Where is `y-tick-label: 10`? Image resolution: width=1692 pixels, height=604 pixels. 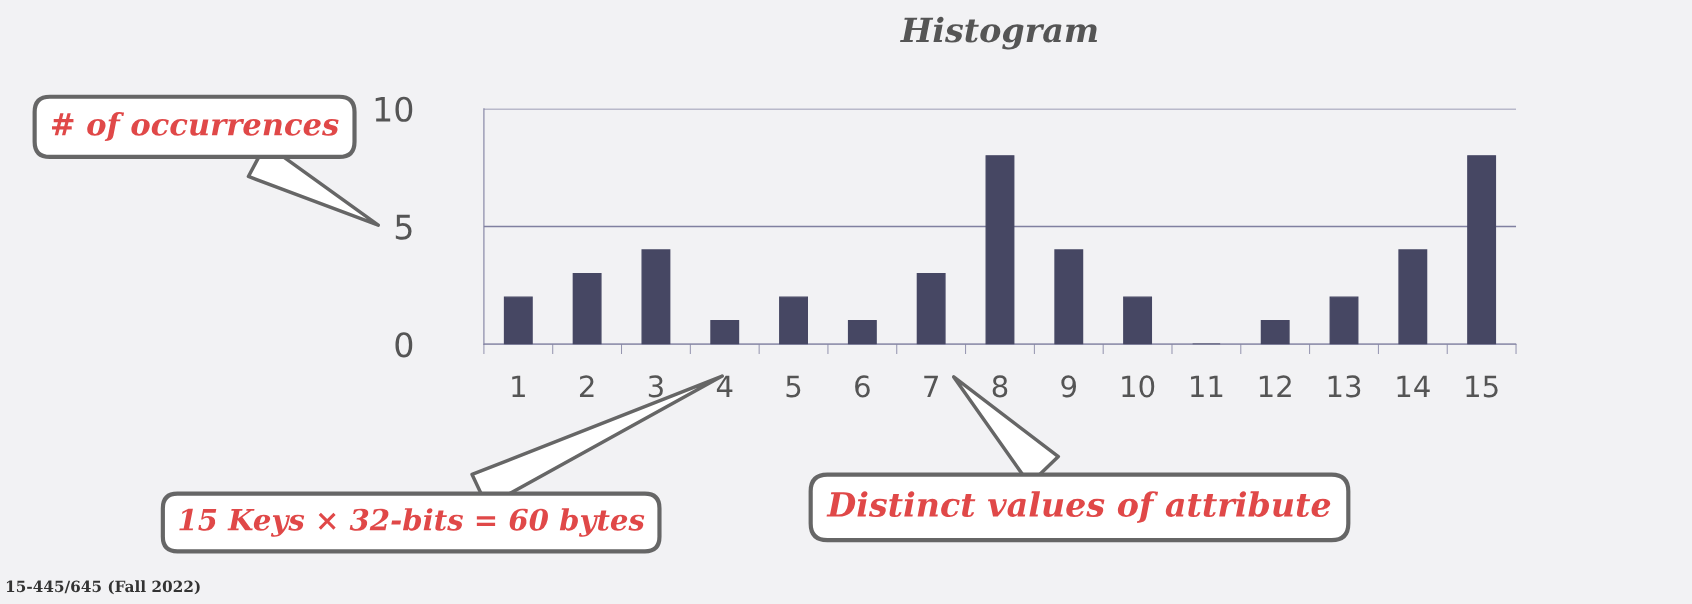
y-tick-label: 10 is located at coordinates (394, 109).